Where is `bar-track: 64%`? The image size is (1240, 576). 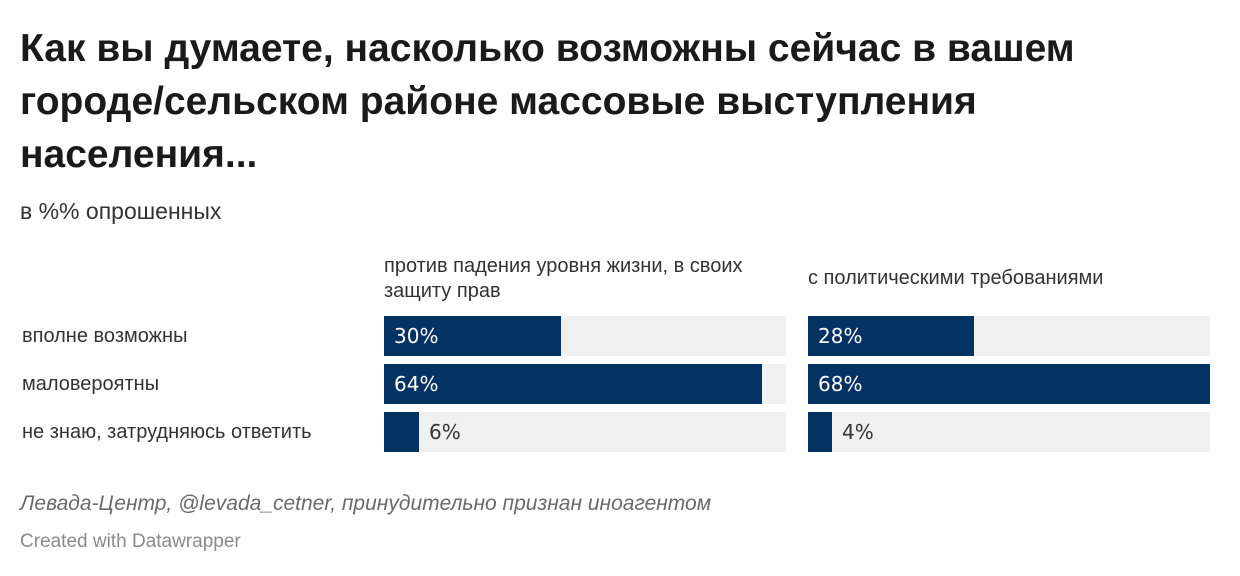
bar-track: 64% is located at coordinates (585, 384).